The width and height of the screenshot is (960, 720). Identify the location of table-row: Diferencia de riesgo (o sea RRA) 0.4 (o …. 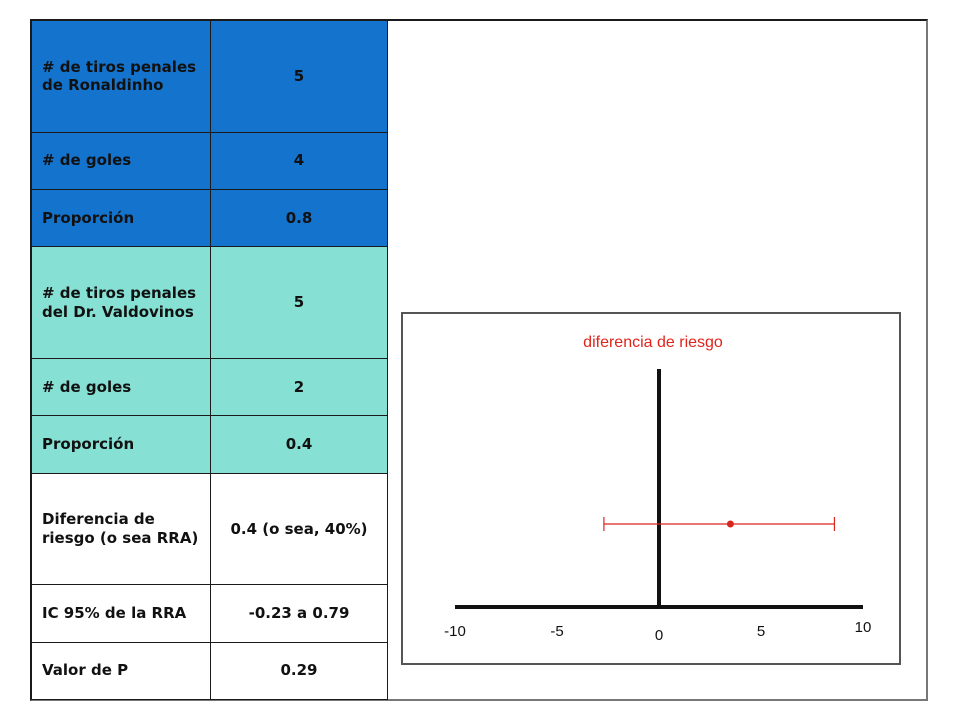
(209, 529).